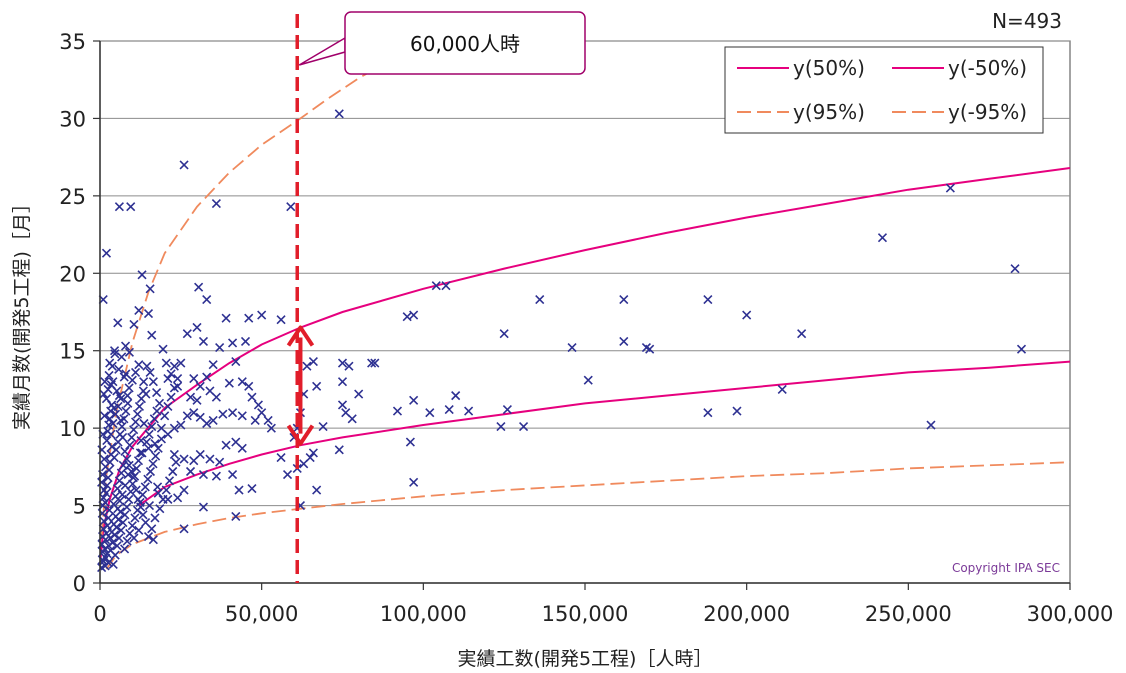 The width and height of the screenshot is (1126, 673). Describe the element at coordinates (72, 119) in the screenshot. I see `y-tick-label: 30` at that location.